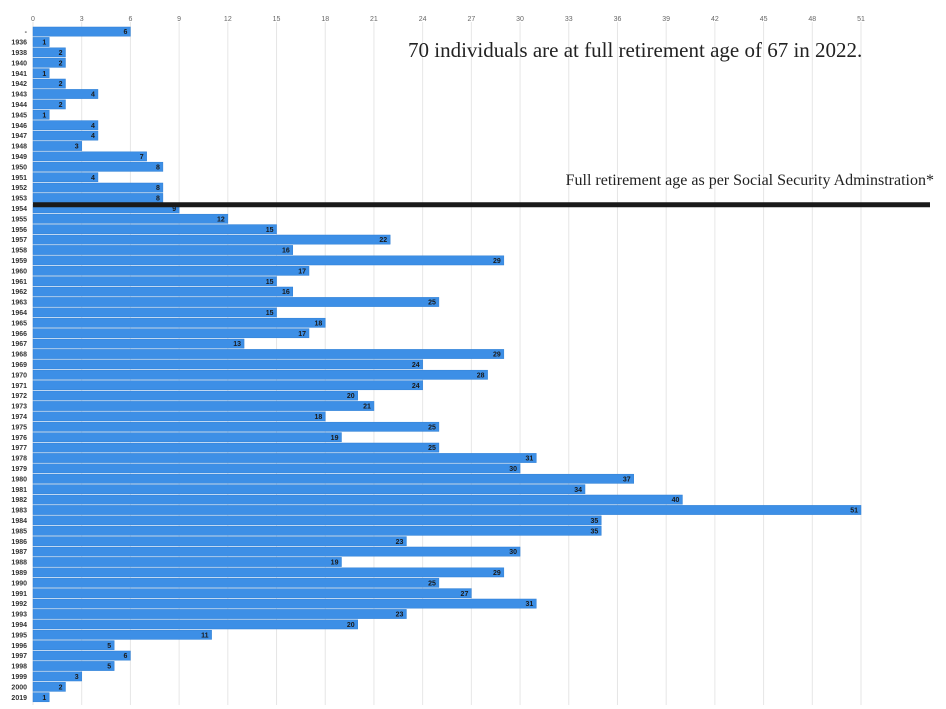 Image resolution: width=946 pixels, height=709 pixels. I want to click on category-label: 2000, so click(19, 687).